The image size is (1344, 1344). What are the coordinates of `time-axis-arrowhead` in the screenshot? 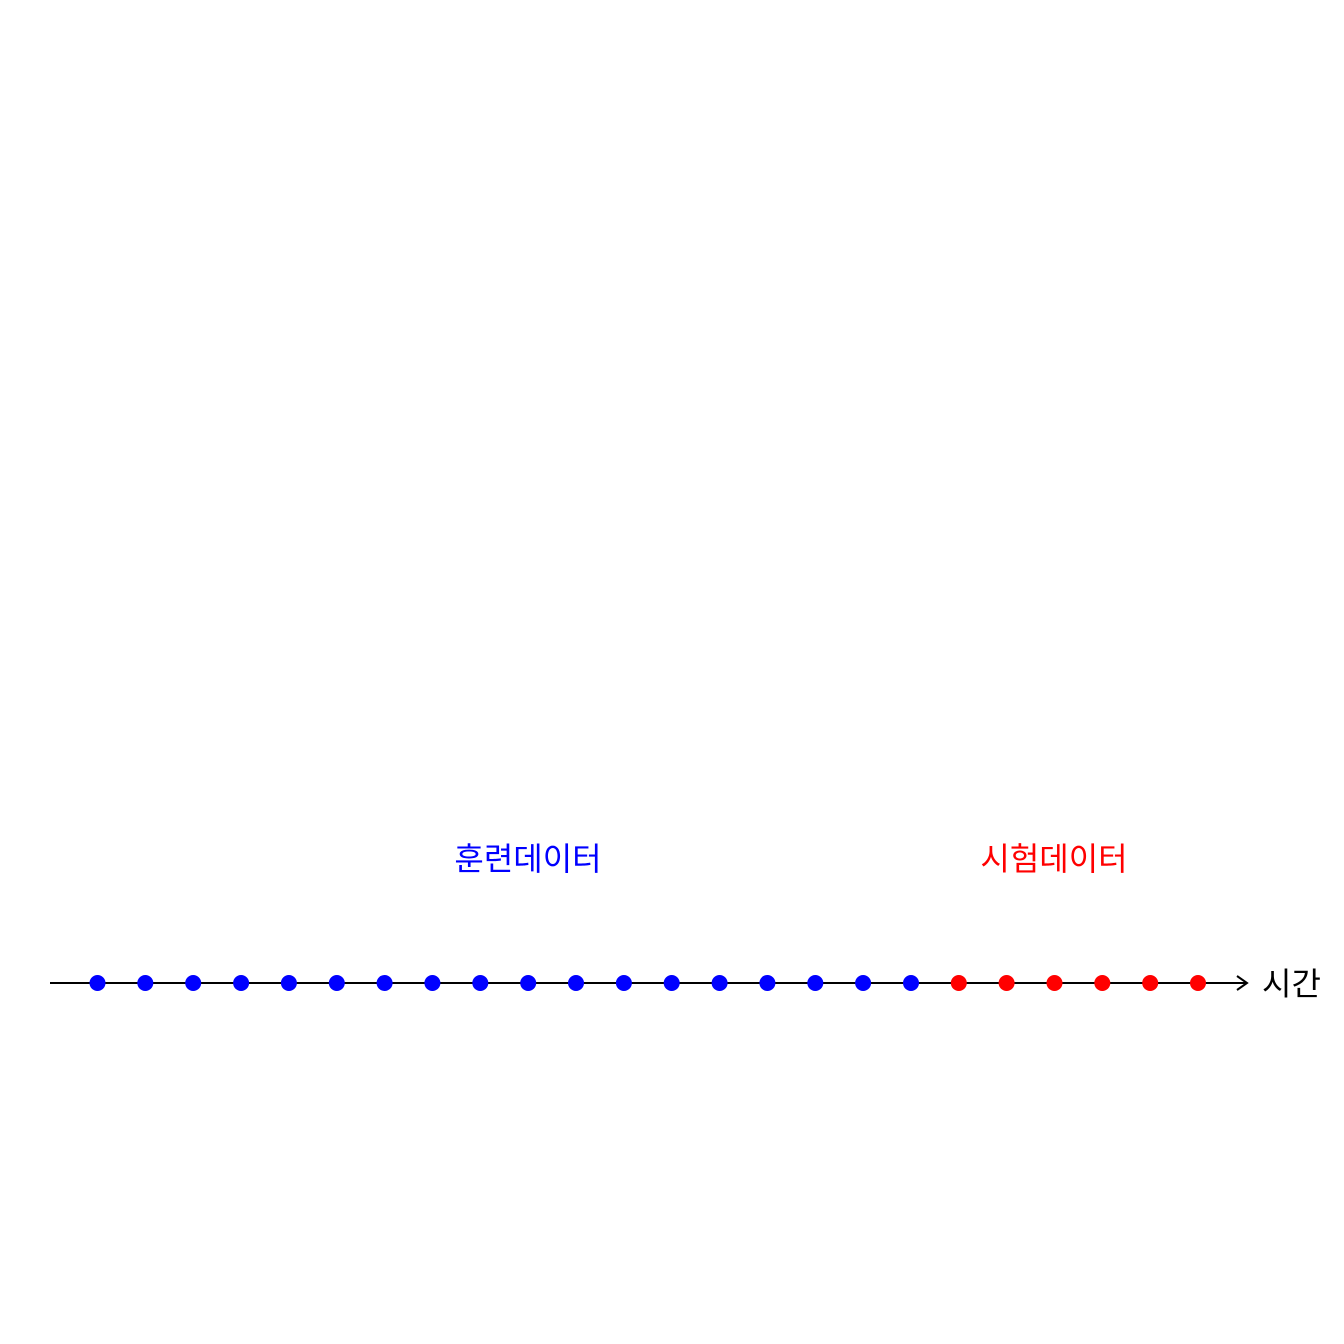 It's located at (1242, 983).